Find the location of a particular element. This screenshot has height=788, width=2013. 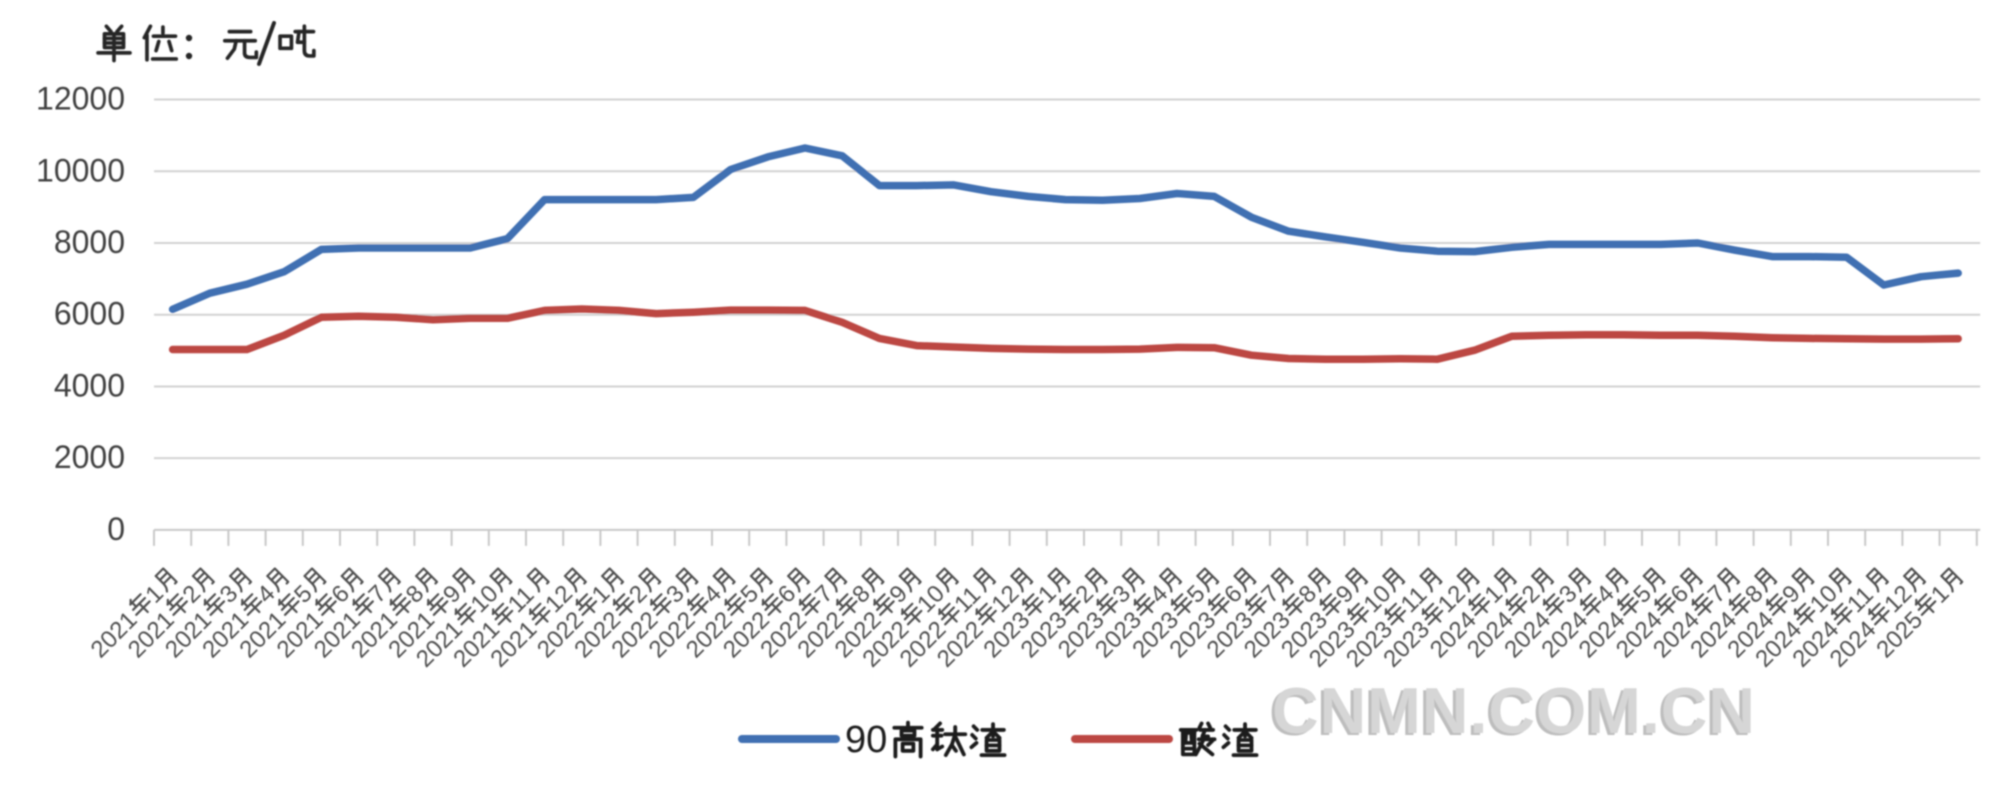

svg-text: 12000 is located at coordinates (80, 99).